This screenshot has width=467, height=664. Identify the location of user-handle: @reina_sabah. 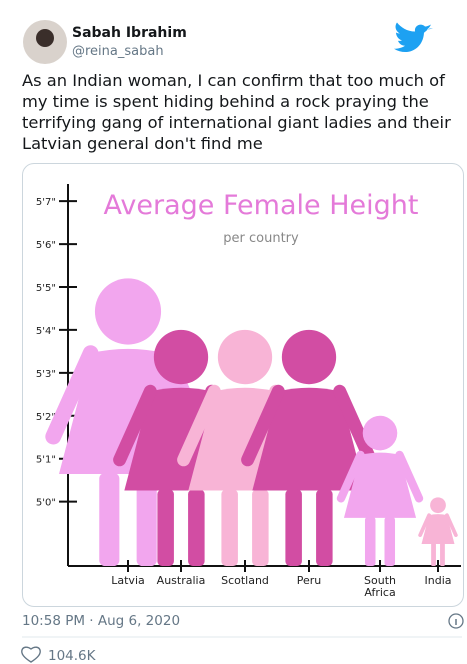
(118, 51).